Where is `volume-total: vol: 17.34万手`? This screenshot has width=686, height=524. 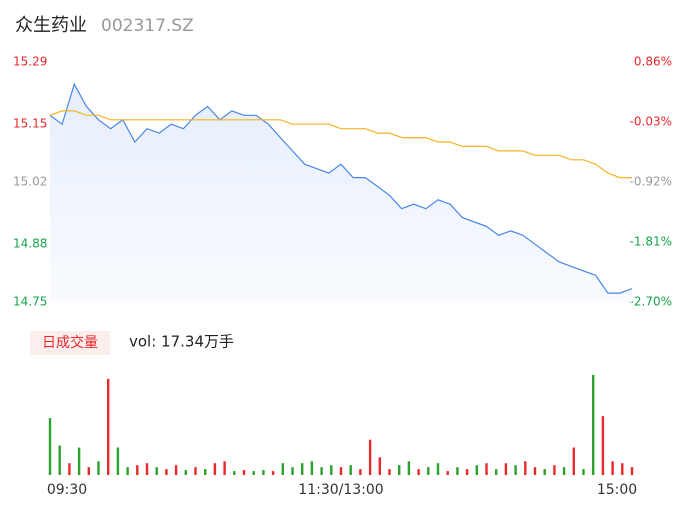
volume-total: vol: 17.34万手 is located at coordinates (181, 342).